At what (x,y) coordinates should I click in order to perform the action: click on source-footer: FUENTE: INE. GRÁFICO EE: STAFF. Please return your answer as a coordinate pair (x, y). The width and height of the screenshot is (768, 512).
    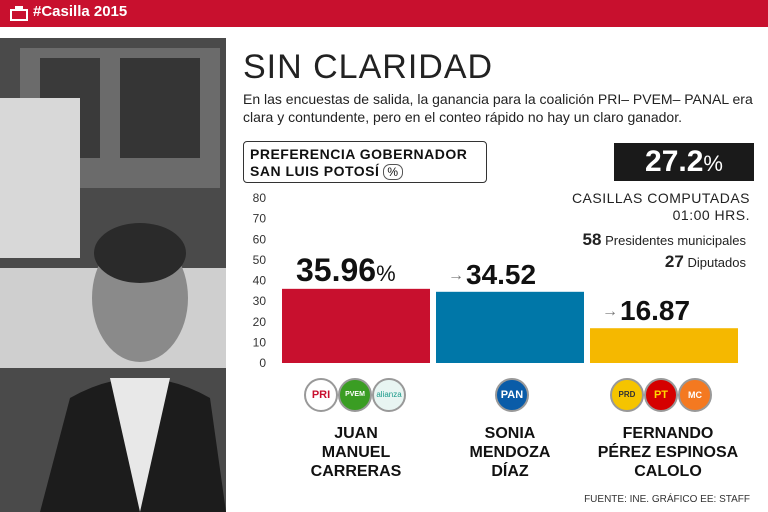
    Looking at the image, I should click on (667, 499).